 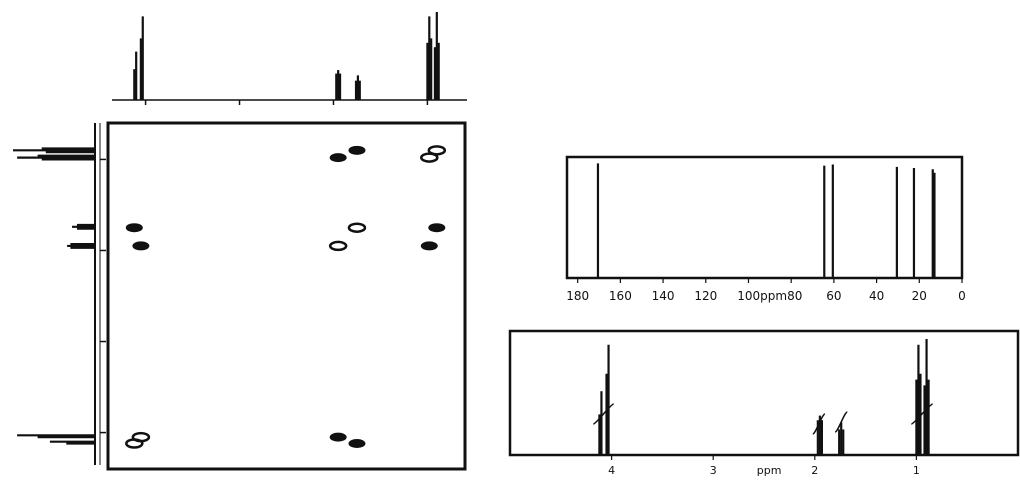 I want to click on h1-tick-label-1: 3, so click(x=713, y=470).